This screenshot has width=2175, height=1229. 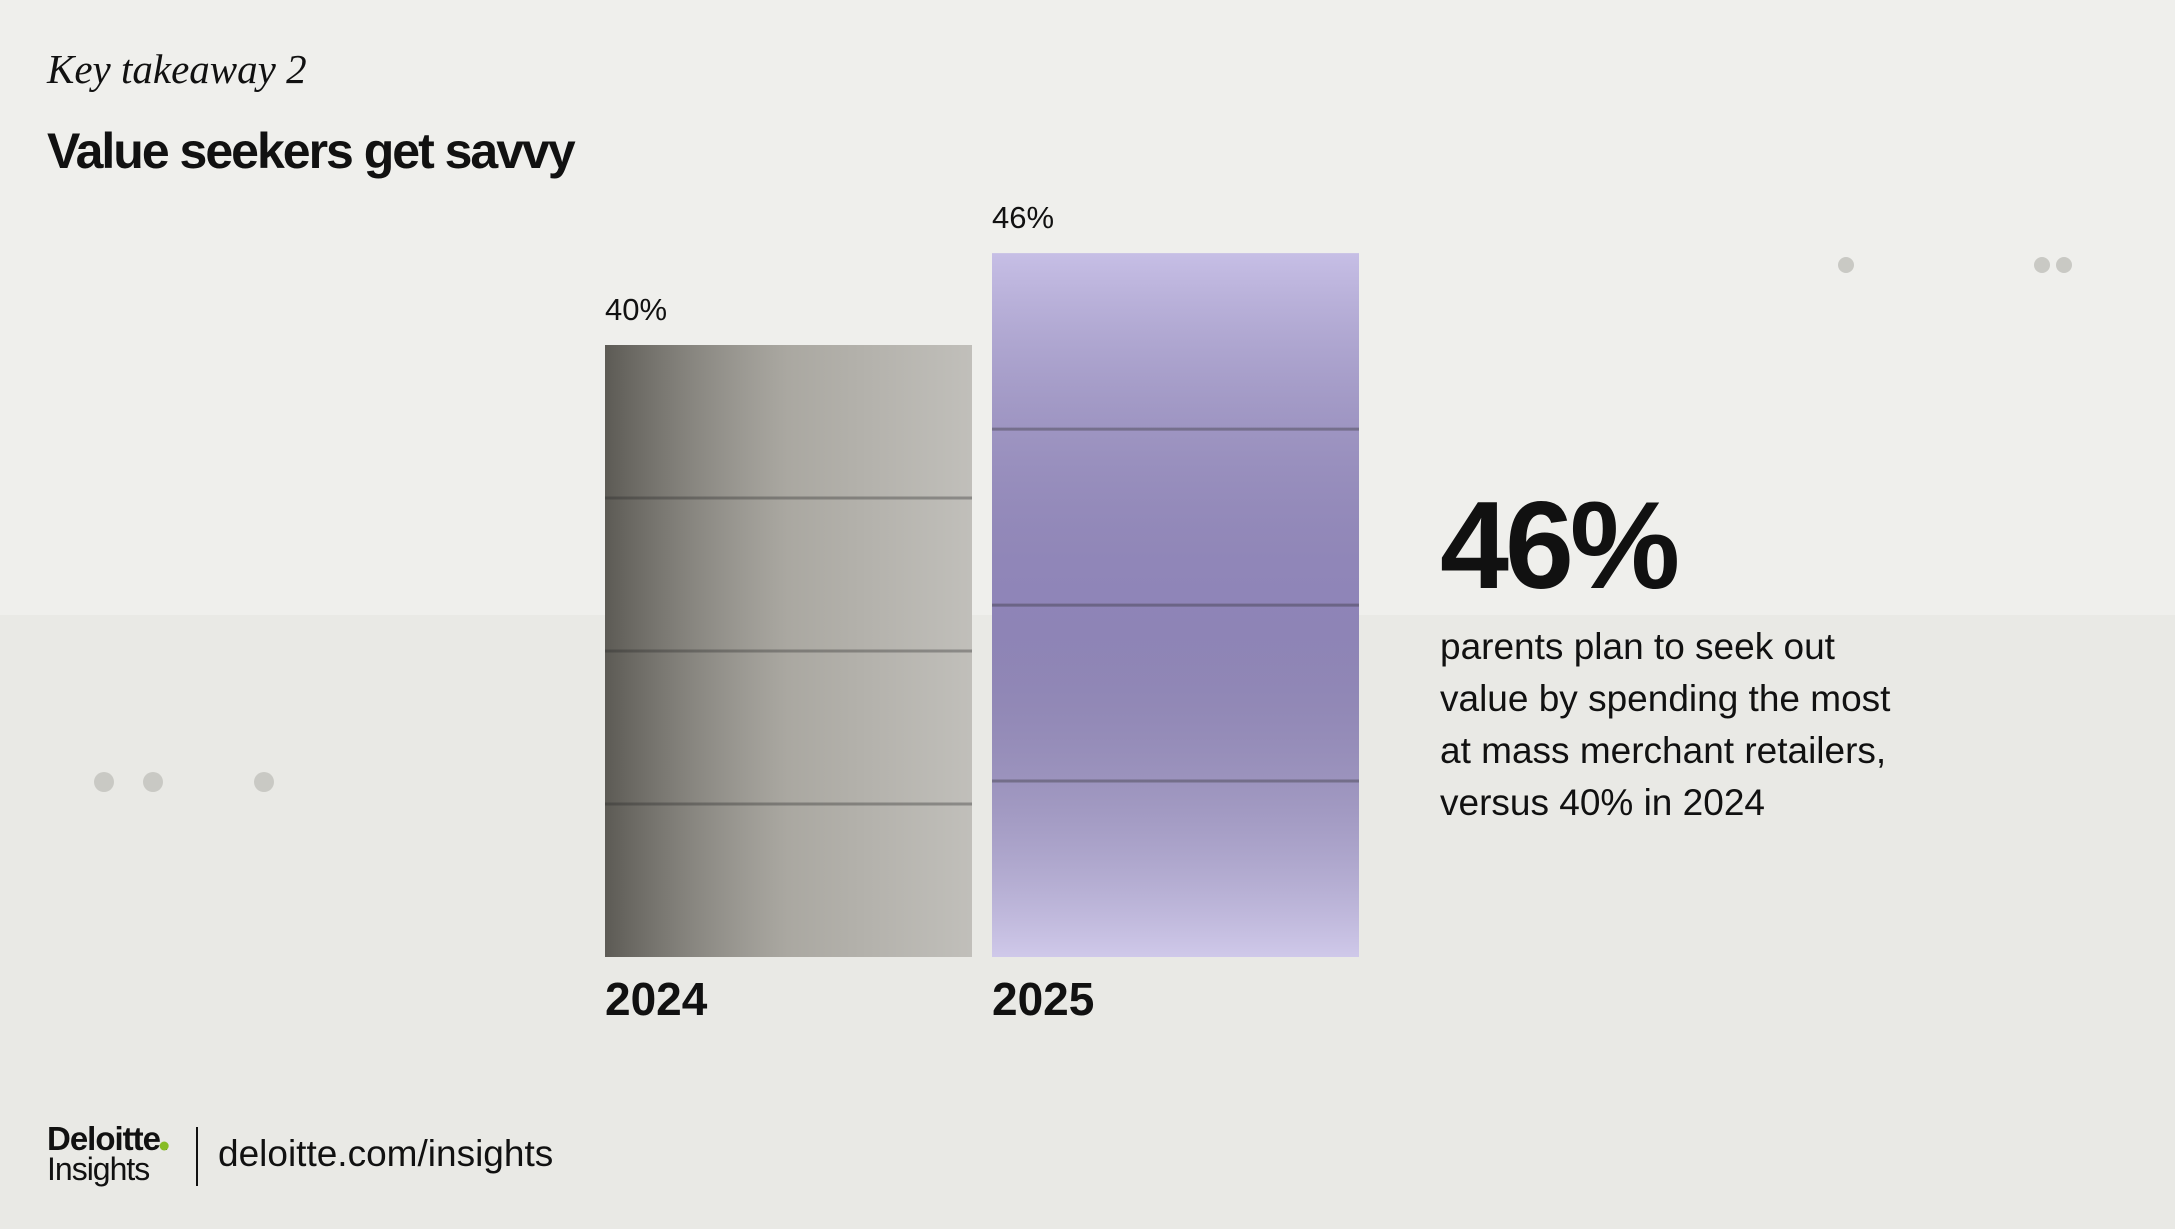 What do you see at coordinates (1023, 217) in the screenshot?
I see `value-label: 46%` at bounding box center [1023, 217].